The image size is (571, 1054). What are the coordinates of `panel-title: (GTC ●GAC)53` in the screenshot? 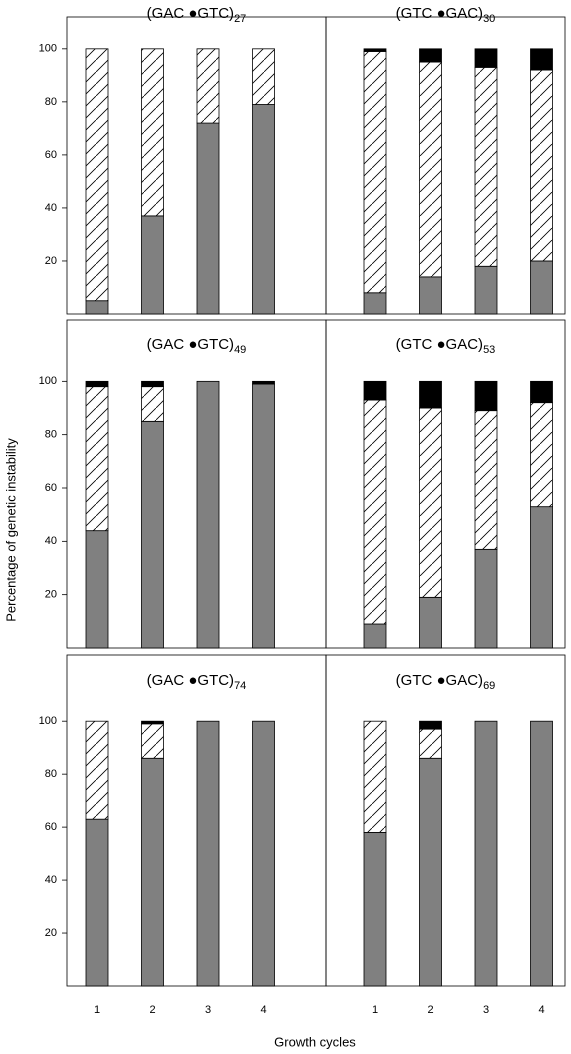 It's located at (446, 346).